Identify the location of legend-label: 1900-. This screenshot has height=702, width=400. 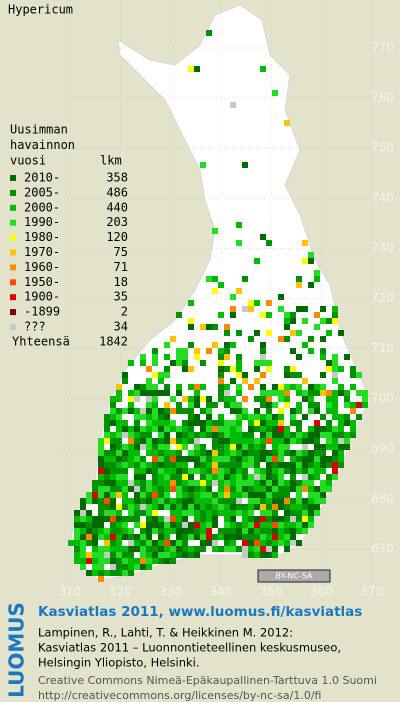
(42, 297).